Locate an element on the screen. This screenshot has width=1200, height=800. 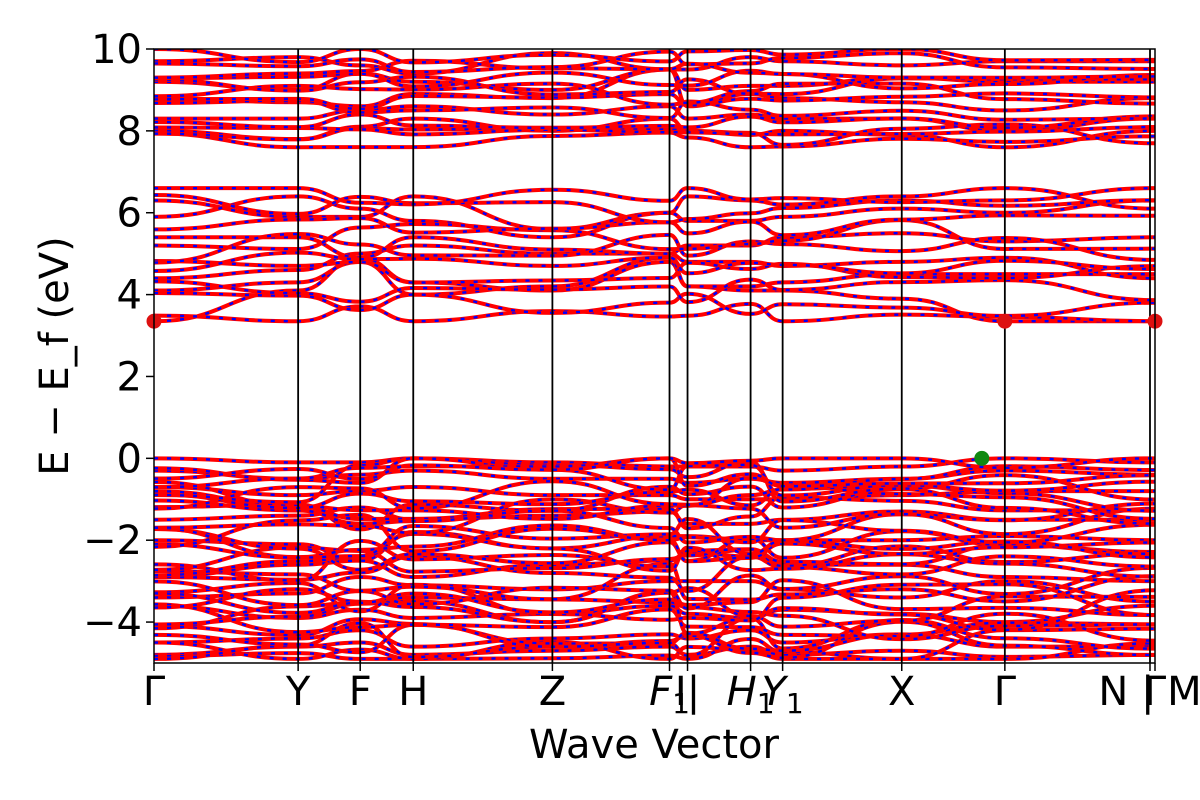
cbm-marker is located at coordinates (1005, 321).